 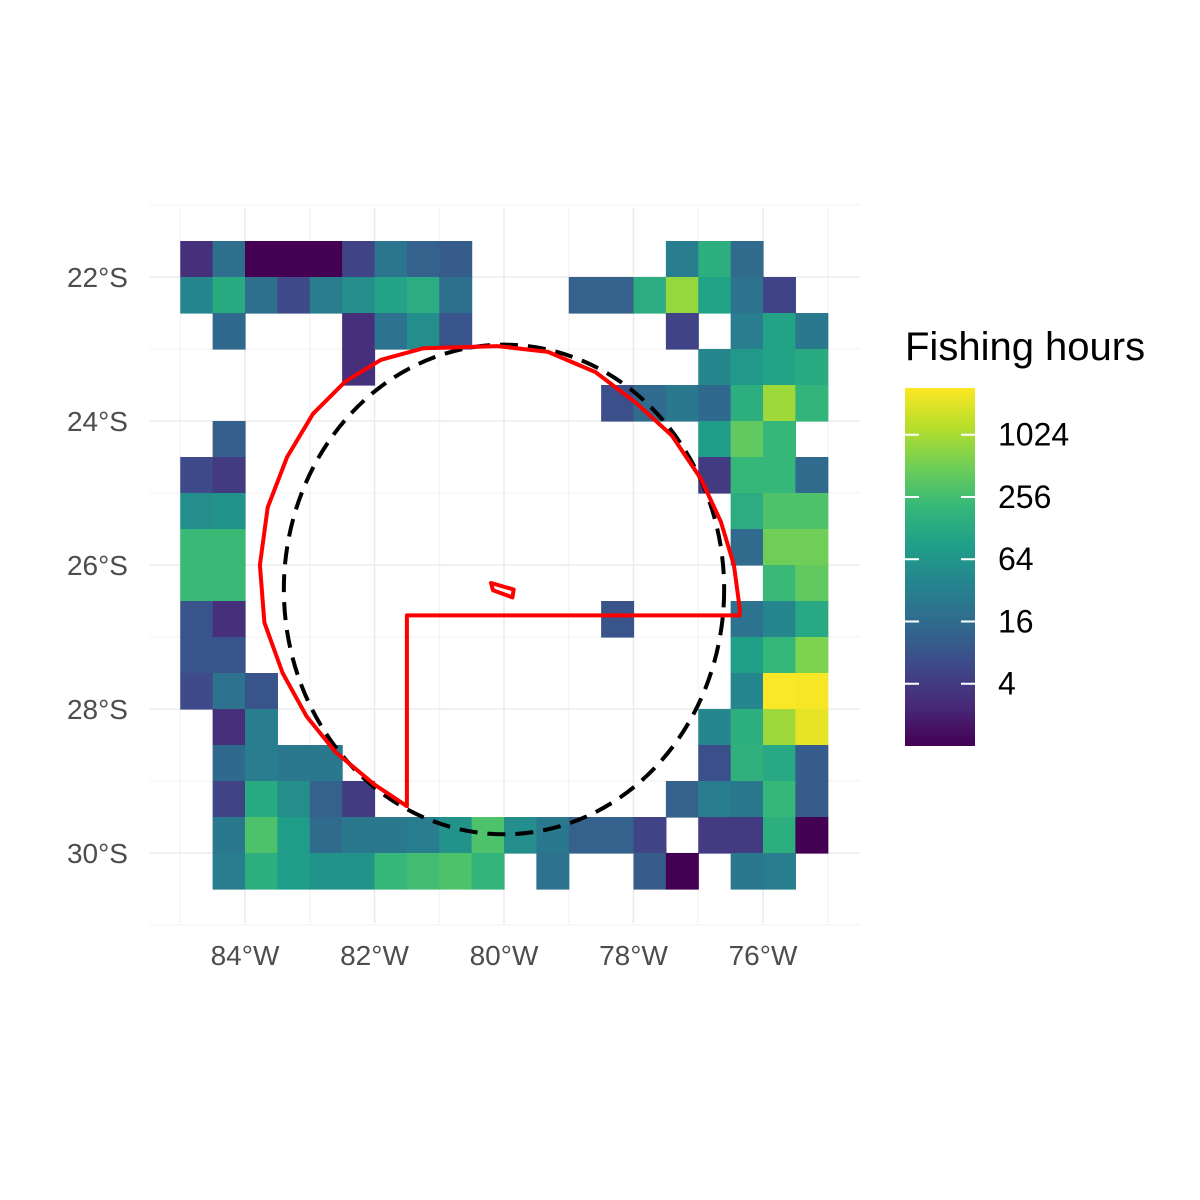 What do you see at coordinates (245, 955) in the screenshot?
I see `x-tick-label: 84°W` at bounding box center [245, 955].